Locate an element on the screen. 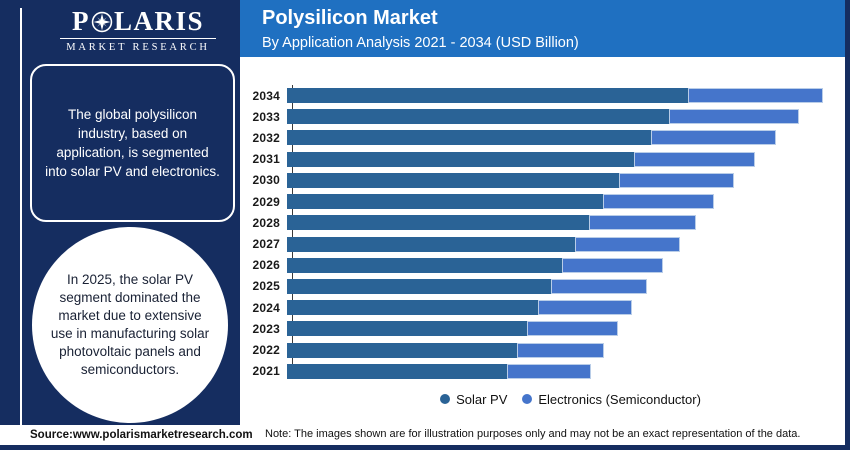 Image resolution: width=850 pixels, height=450 pixels. bar-row: 2034 is located at coordinates (542, 95).